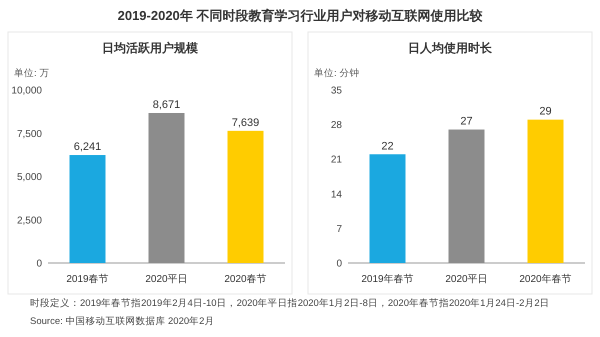 This screenshot has width=600, height=337. Describe the element at coordinates (466, 122) in the screenshot. I see `data-label: 27` at that location.